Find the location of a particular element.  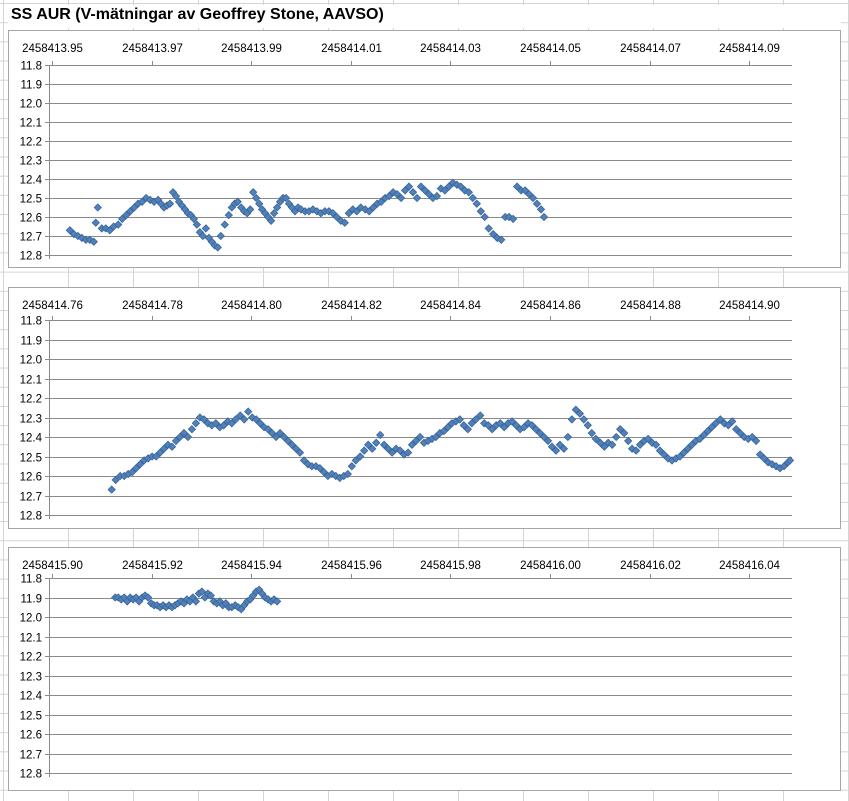

x-axis-tick-label: 2458414.90 is located at coordinates (749, 306).